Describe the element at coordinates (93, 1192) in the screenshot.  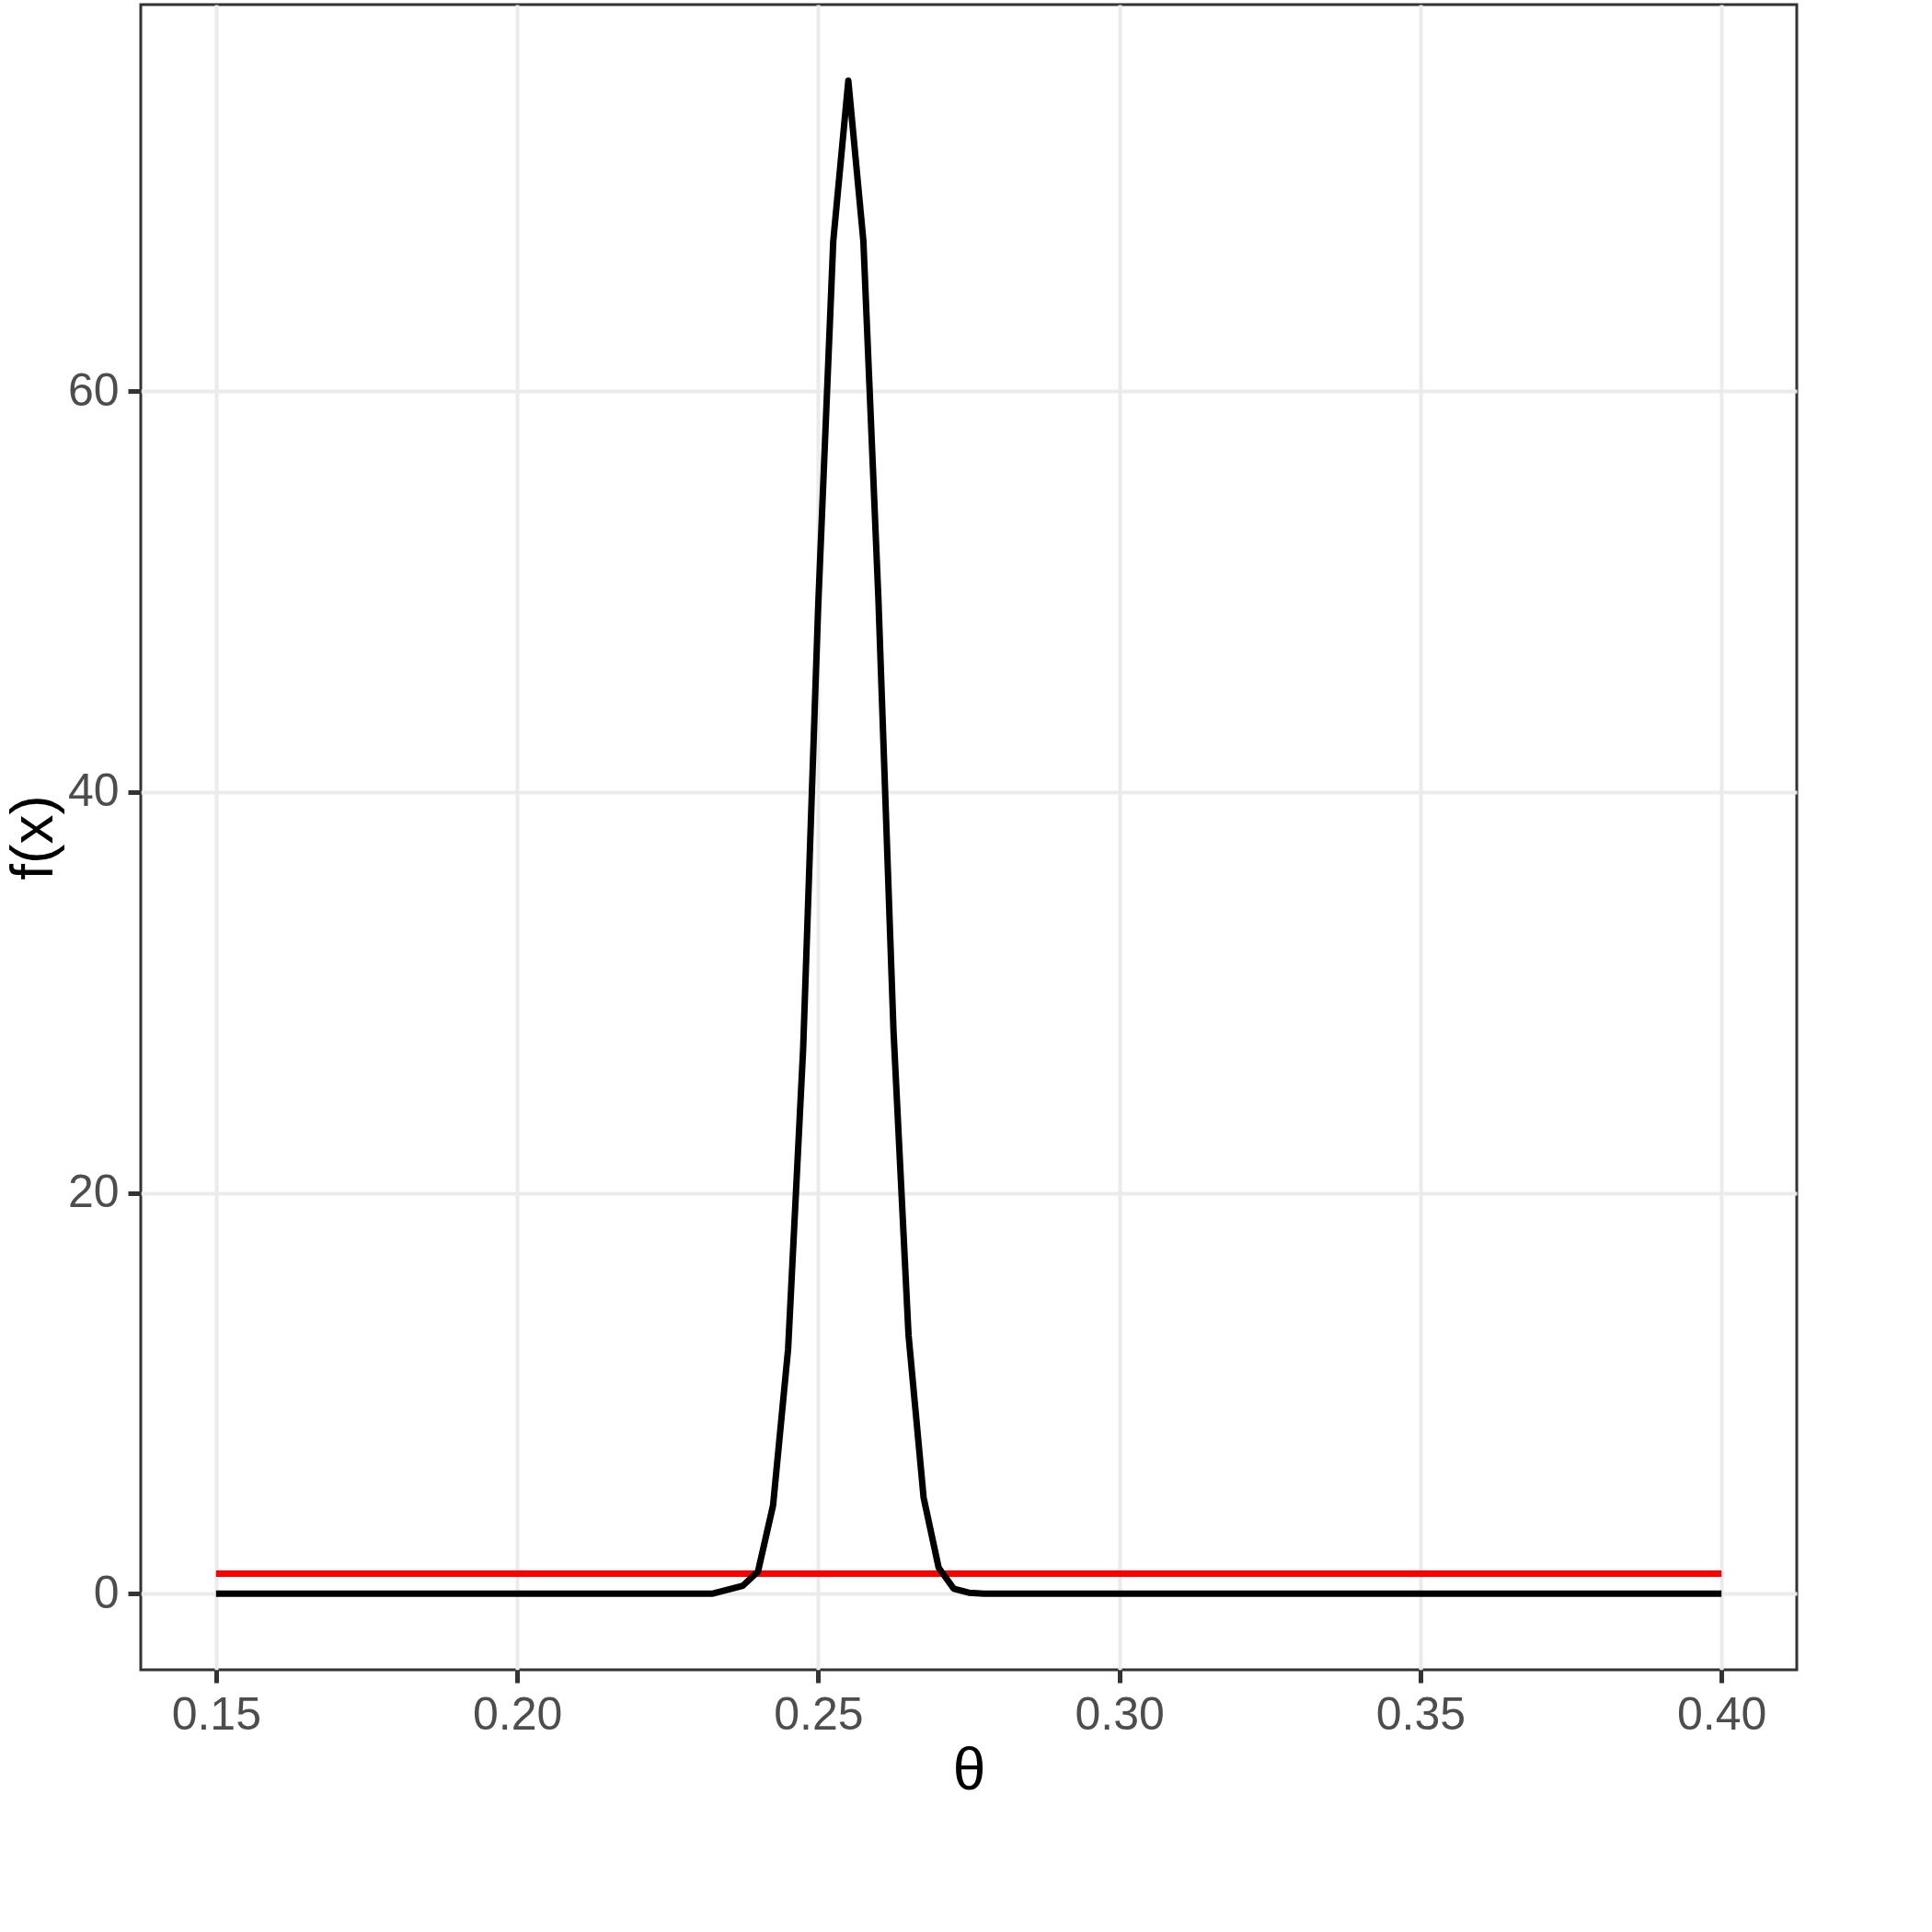
I see `y-tick-label: 20` at that location.